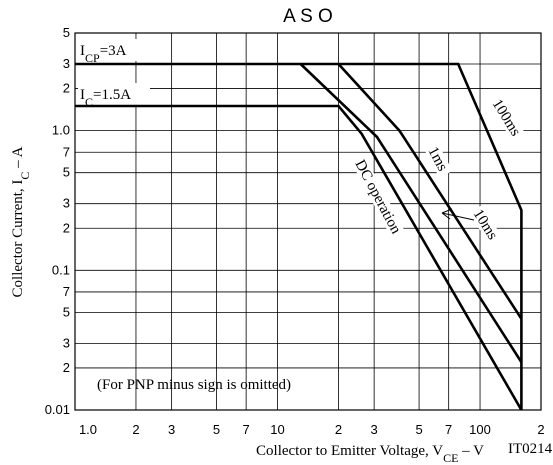 The width and height of the screenshot is (553, 465). I want to click on annotation: ICP=3A, so click(103, 54).